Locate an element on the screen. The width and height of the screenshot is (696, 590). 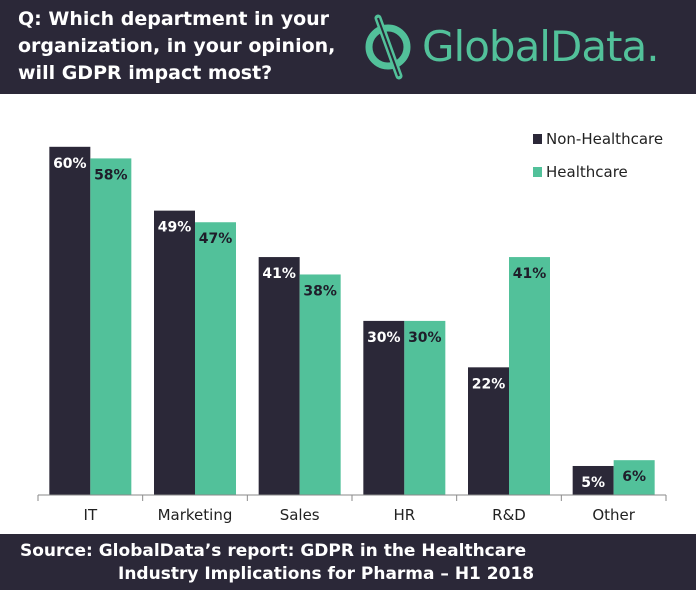
data-label: 38% is located at coordinates (320, 291).